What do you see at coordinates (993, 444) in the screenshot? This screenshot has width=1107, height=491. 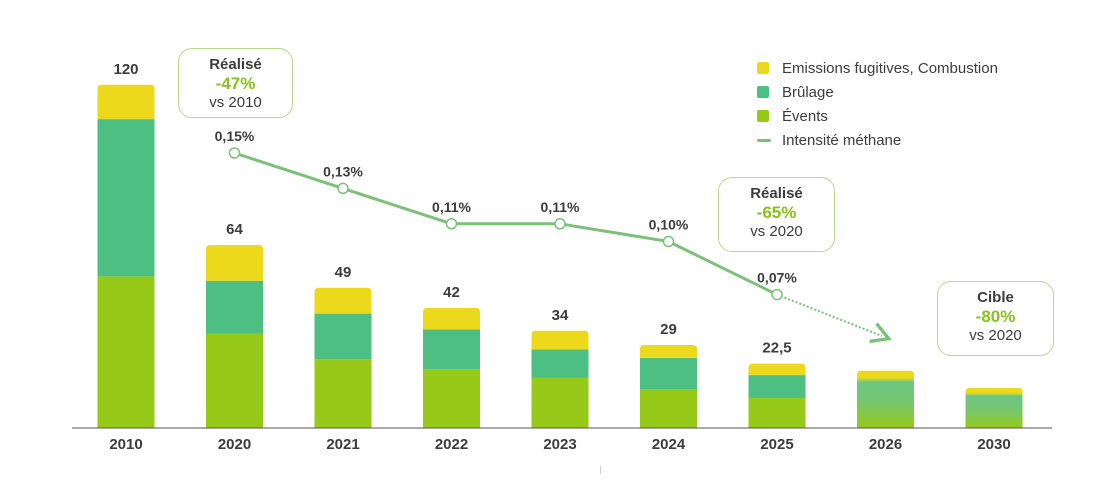 I see `x-tick-label: 2030` at bounding box center [993, 444].